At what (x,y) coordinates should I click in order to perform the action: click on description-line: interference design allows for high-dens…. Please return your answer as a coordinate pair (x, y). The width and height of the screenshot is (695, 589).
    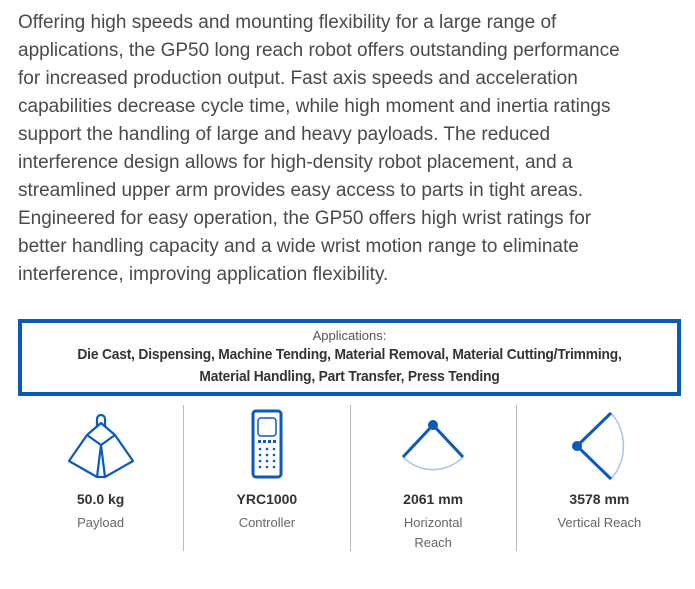
    Looking at the image, I should click on (295, 162).